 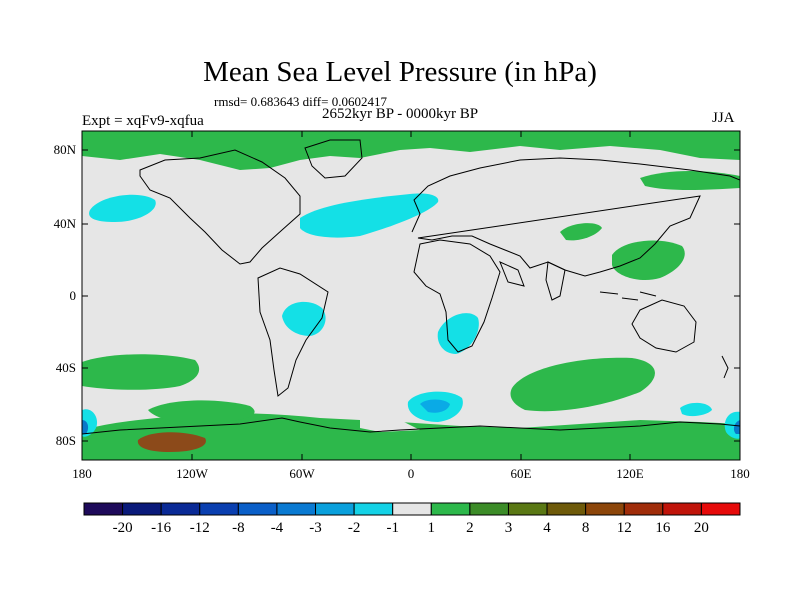 What do you see at coordinates (411, 436) in the screenshot?
I see `antarctic-positive-area` at bounding box center [411, 436].